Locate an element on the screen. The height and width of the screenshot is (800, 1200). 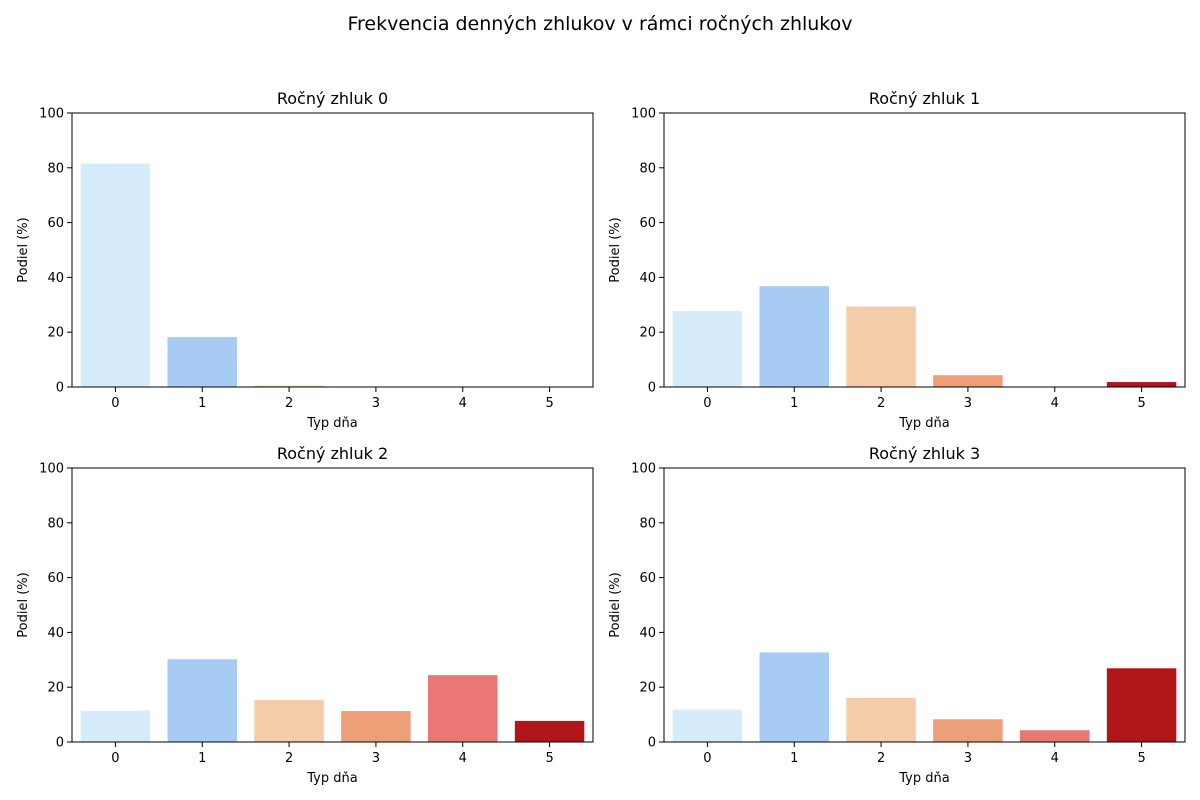
subplot-title: Ročný zhluk 2 is located at coordinates (332, 453).